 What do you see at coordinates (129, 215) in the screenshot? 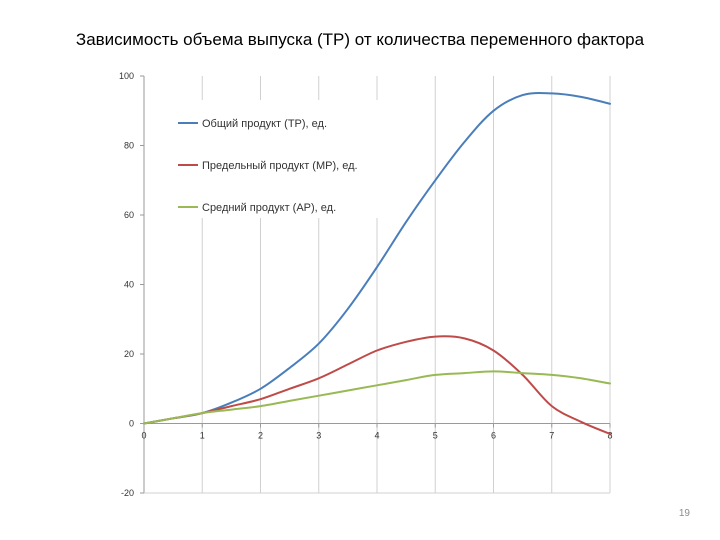
I see `y-tick-label: 60` at bounding box center [129, 215].